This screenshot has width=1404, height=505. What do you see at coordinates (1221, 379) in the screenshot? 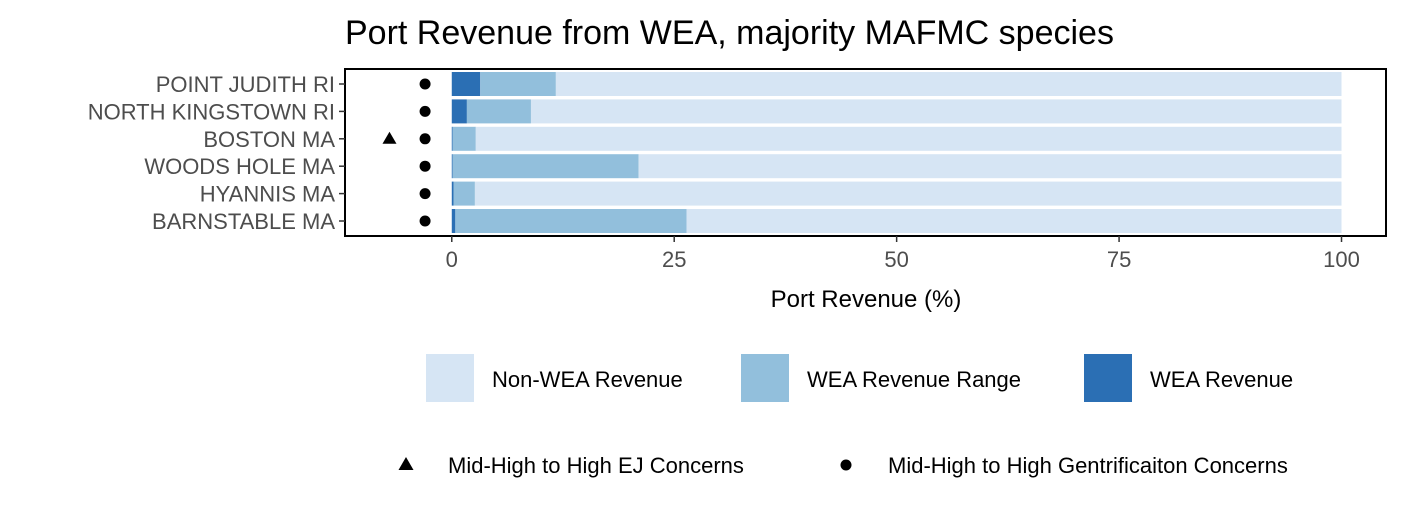
I see `legend-label: WEA Revenue` at bounding box center [1221, 379].